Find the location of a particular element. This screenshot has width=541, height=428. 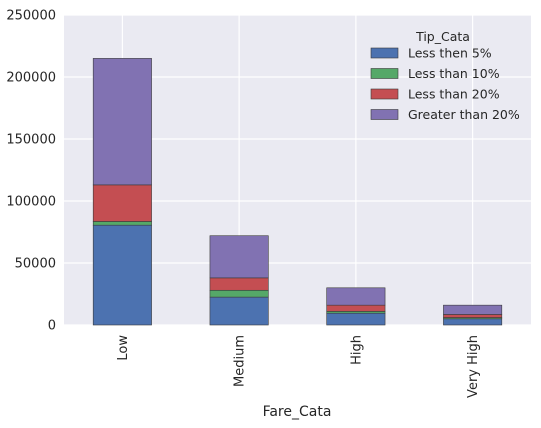

legend-entry: Less then 5% is located at coordinates (450, 53).